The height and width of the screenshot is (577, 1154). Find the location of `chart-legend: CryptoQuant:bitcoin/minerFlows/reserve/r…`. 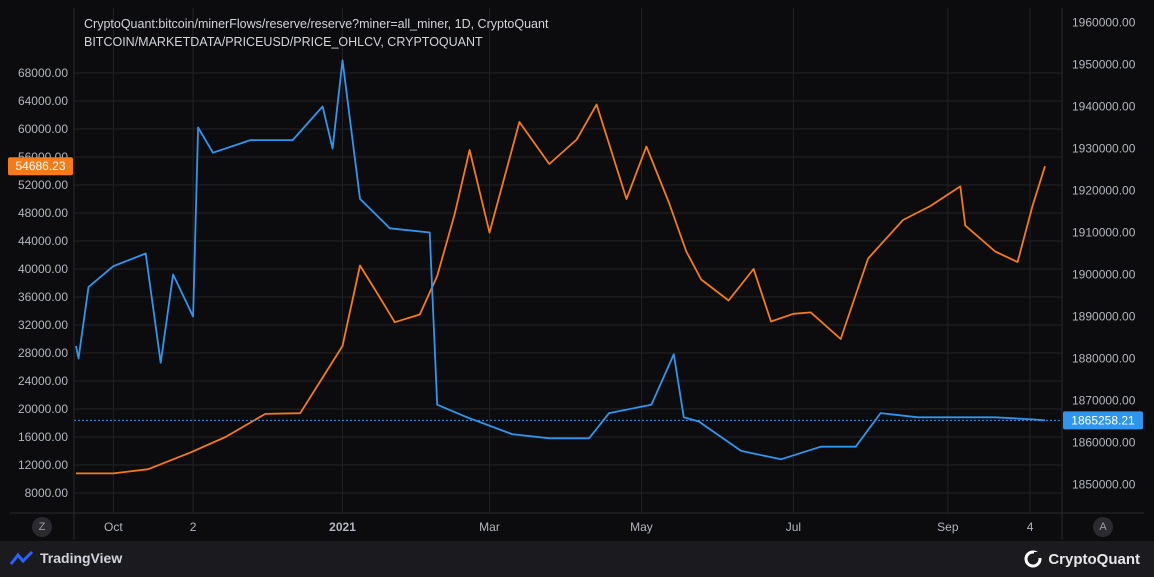

chart-legend: CryptoQuant:bitcoin/minerFlows/reserve/r… is located at coordinates (316, 33).